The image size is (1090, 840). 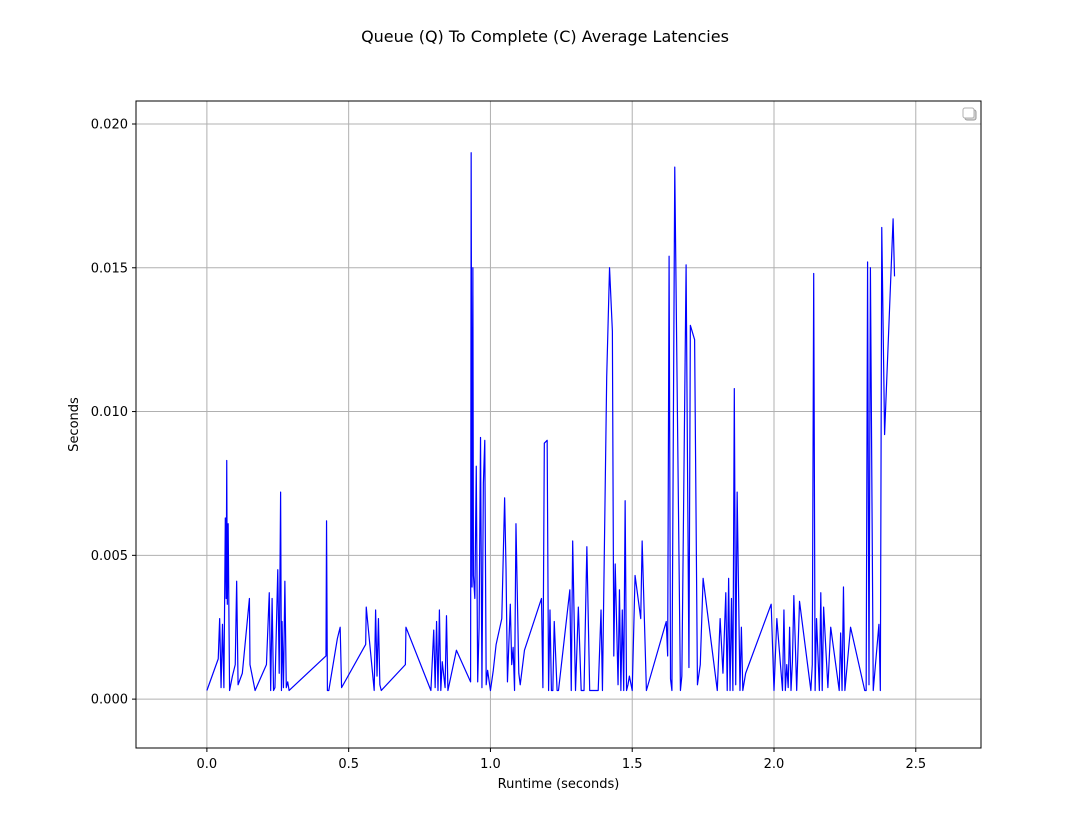 What do you see at coordinates (74, 424) in the screenshot?
I see `y-axis-label: Seconds` at bounding box center [74, 424].